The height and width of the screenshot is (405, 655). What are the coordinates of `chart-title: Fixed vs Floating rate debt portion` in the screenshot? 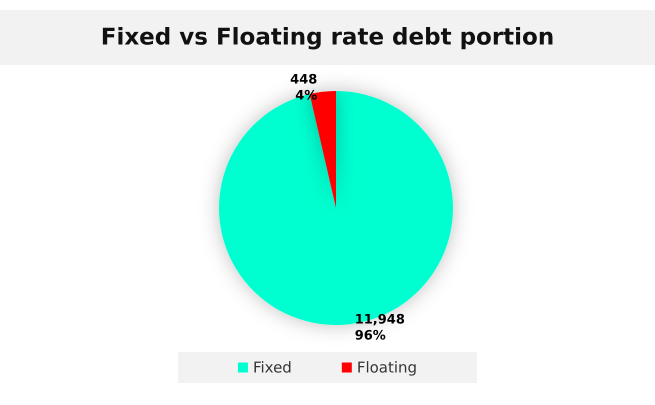 It's located at (327, 37).